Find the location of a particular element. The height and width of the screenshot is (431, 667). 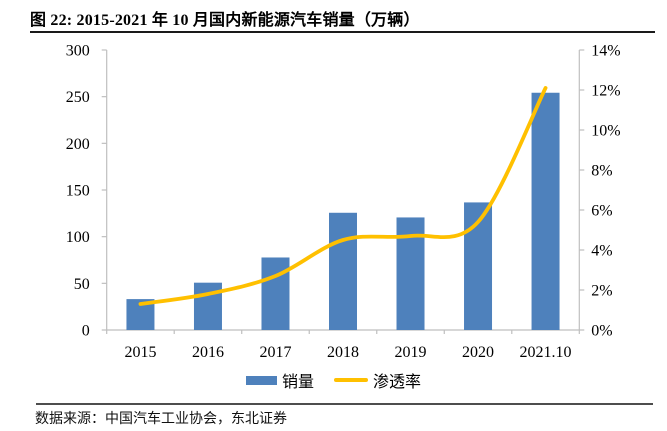

legend-sales-label: 销量 is located at coordinates (297, 382).